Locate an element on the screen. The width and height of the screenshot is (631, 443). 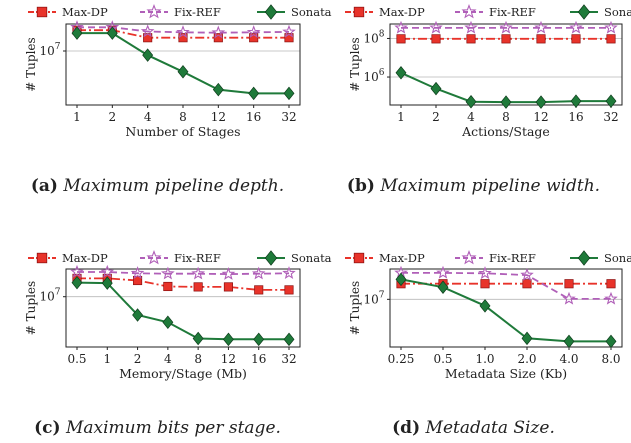
legend-label-d-fix-ref: Fix-REF is located at coordinates (512, 258).